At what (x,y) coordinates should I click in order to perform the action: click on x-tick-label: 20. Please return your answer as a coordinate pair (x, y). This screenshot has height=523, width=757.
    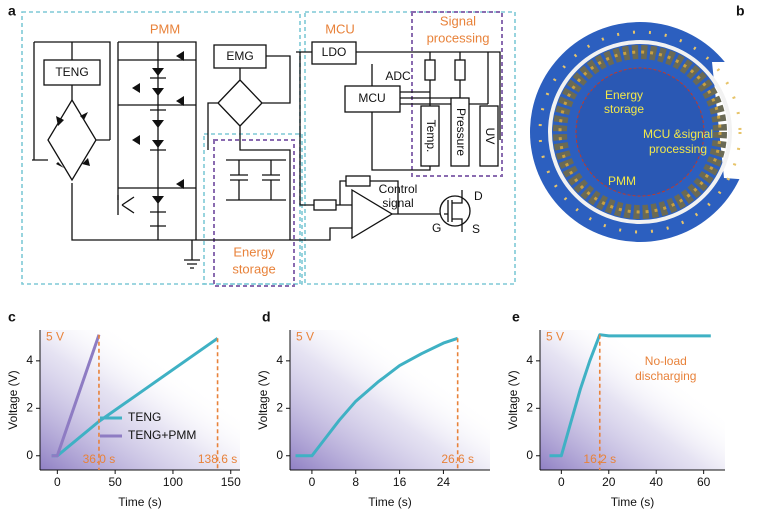
    Looking at the image, I should click on (609, 482).